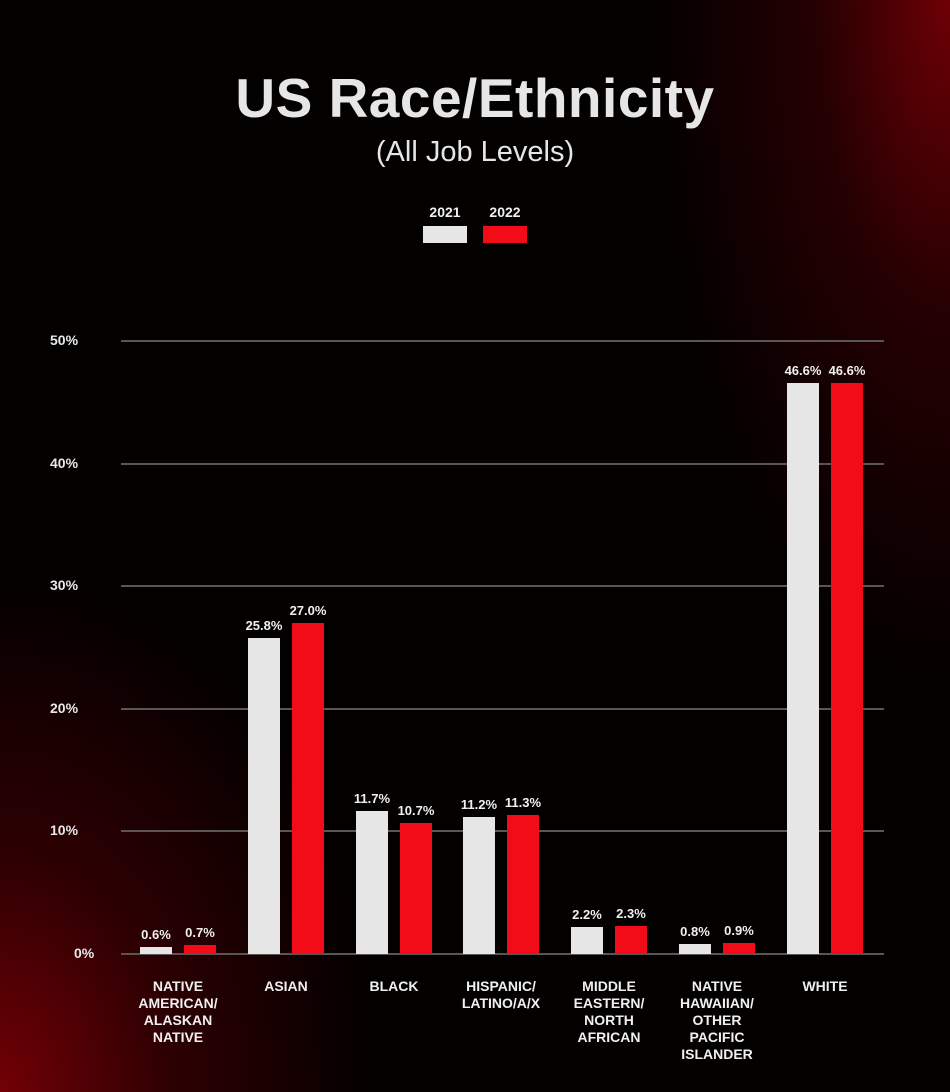  What do you see at coordinates (475, 98) in the screenshot?
I see `chart-title: US Race/Ethnicity` at bounding box center [475, 98].